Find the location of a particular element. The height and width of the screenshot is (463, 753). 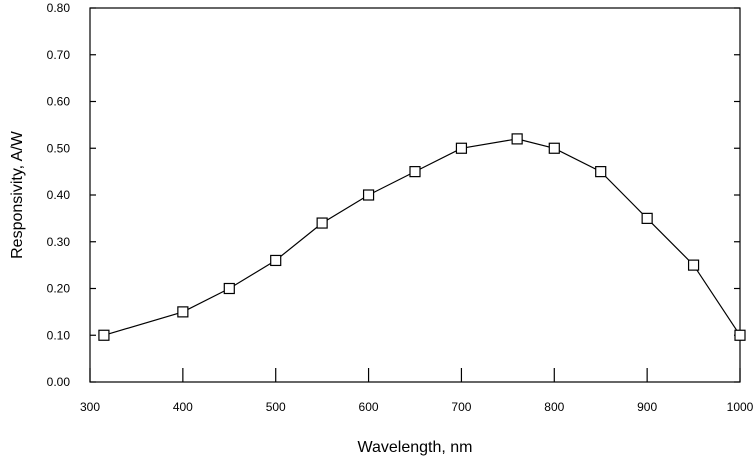

x-tick-label: 400 is located at coordinates (183, 407).